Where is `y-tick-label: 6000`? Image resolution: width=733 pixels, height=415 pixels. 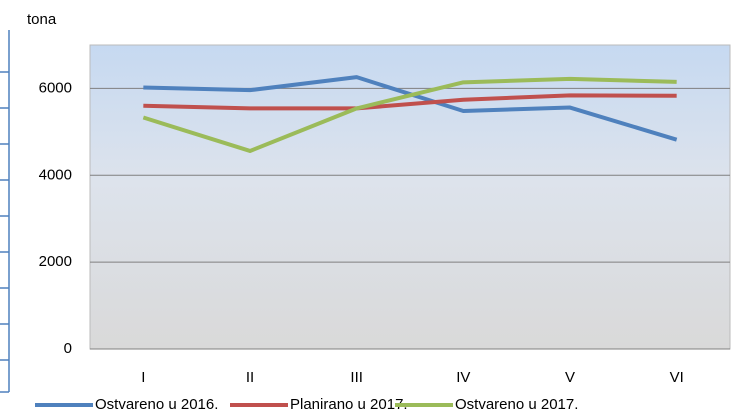 y-tick-label: 6000 is located at coordinates (55, 87).